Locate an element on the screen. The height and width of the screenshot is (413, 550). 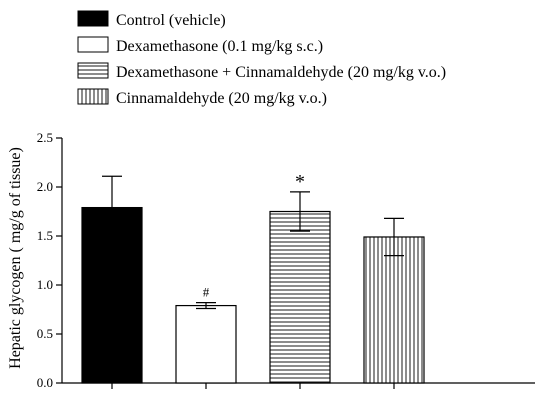
legend-label: Control (vehicle) is located at coordinates (171, 20).